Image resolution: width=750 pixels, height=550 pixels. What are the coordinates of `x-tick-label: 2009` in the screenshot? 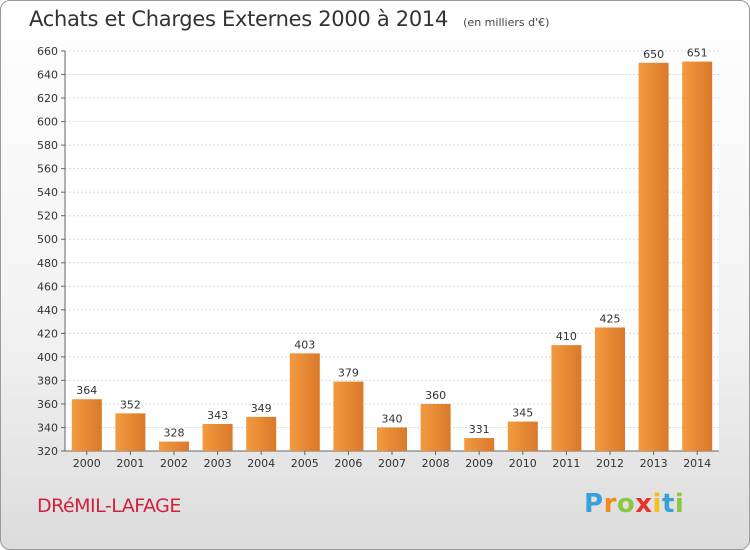 It's located at (479, 463).